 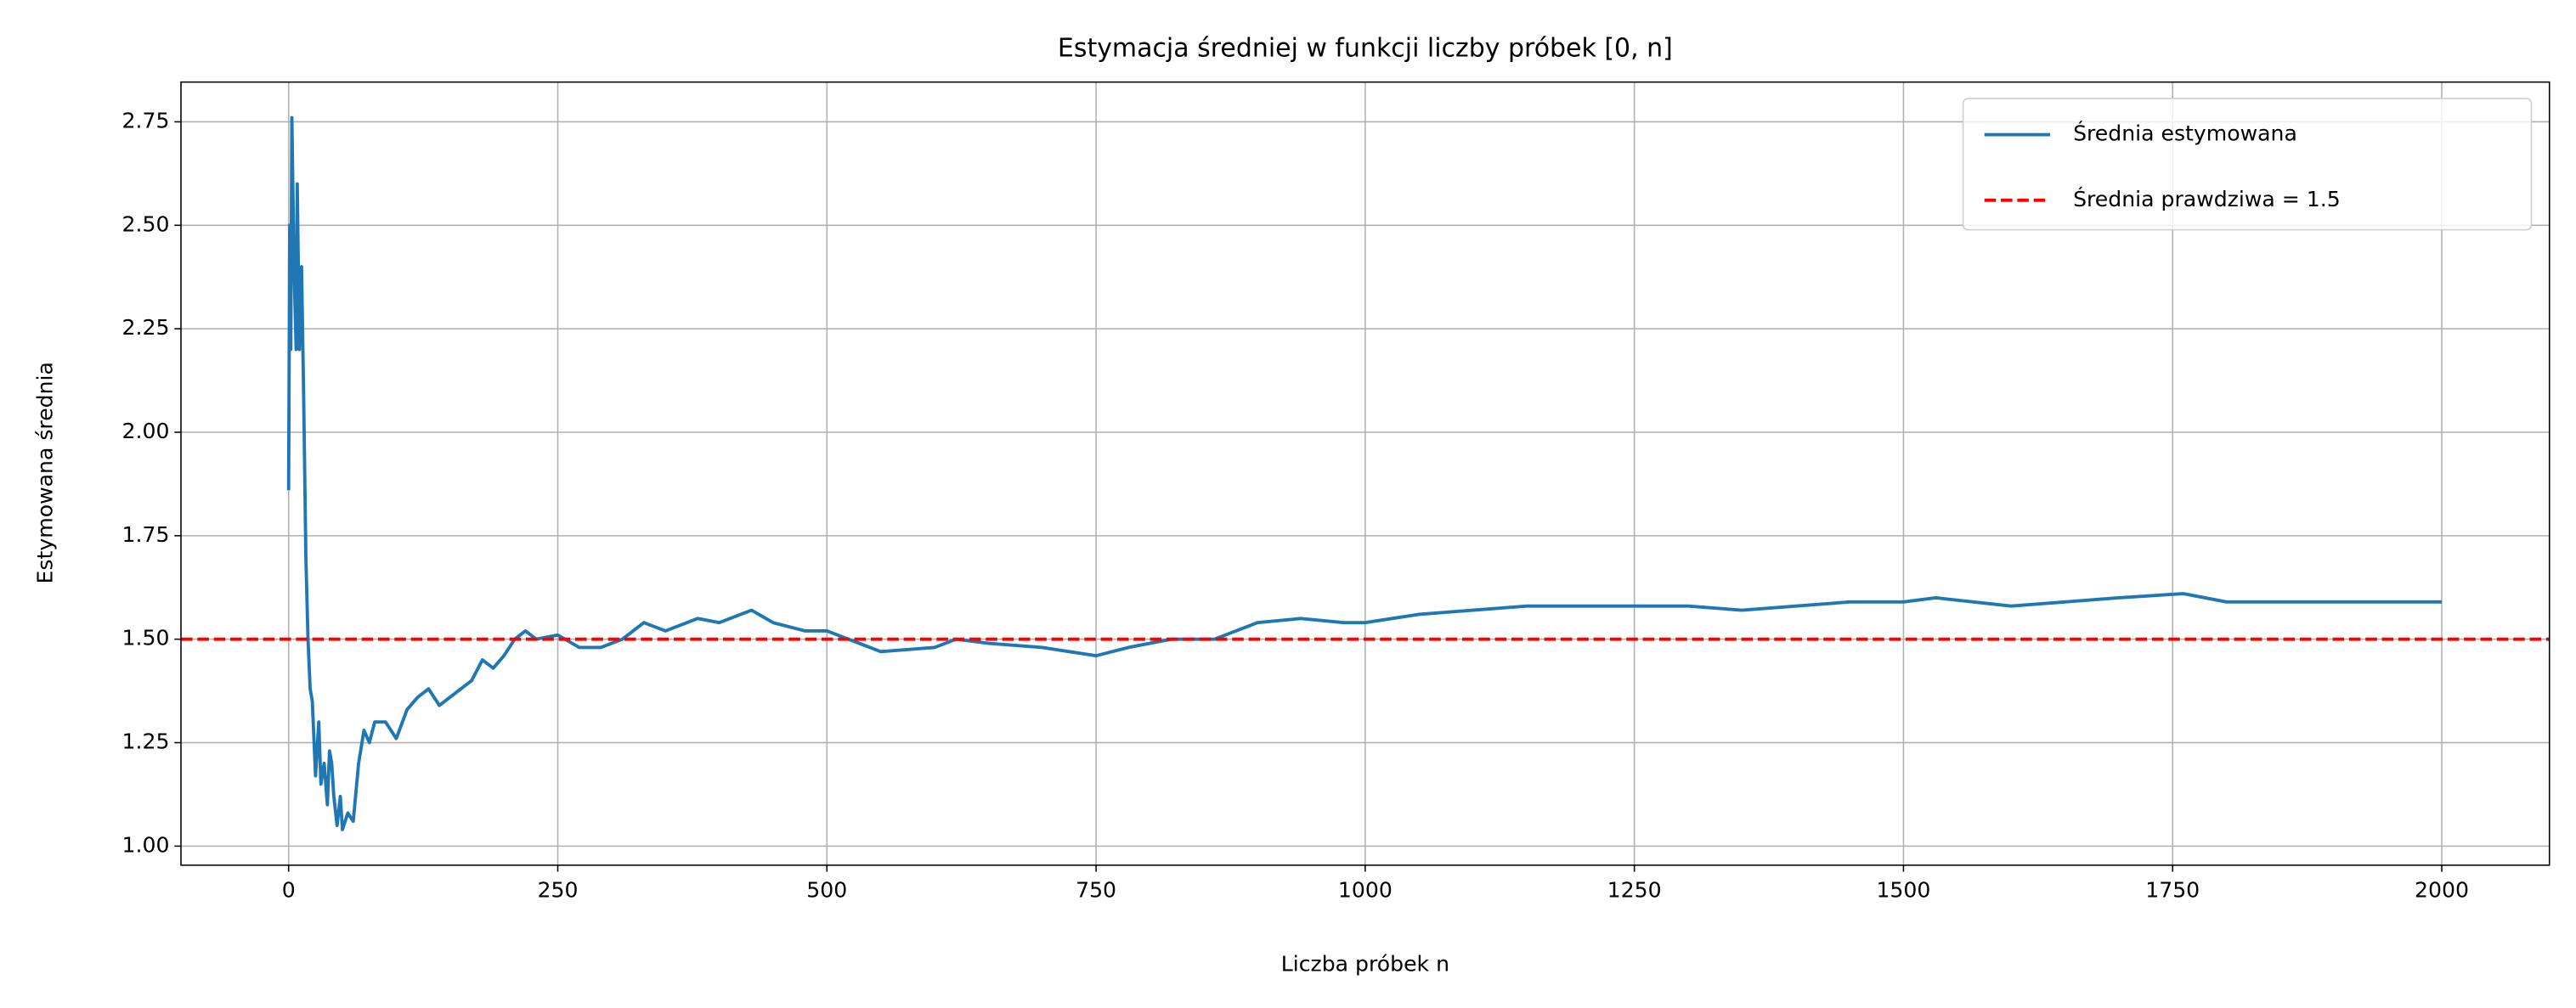 I want to click on legend-box, so click(x=2247, y=164).